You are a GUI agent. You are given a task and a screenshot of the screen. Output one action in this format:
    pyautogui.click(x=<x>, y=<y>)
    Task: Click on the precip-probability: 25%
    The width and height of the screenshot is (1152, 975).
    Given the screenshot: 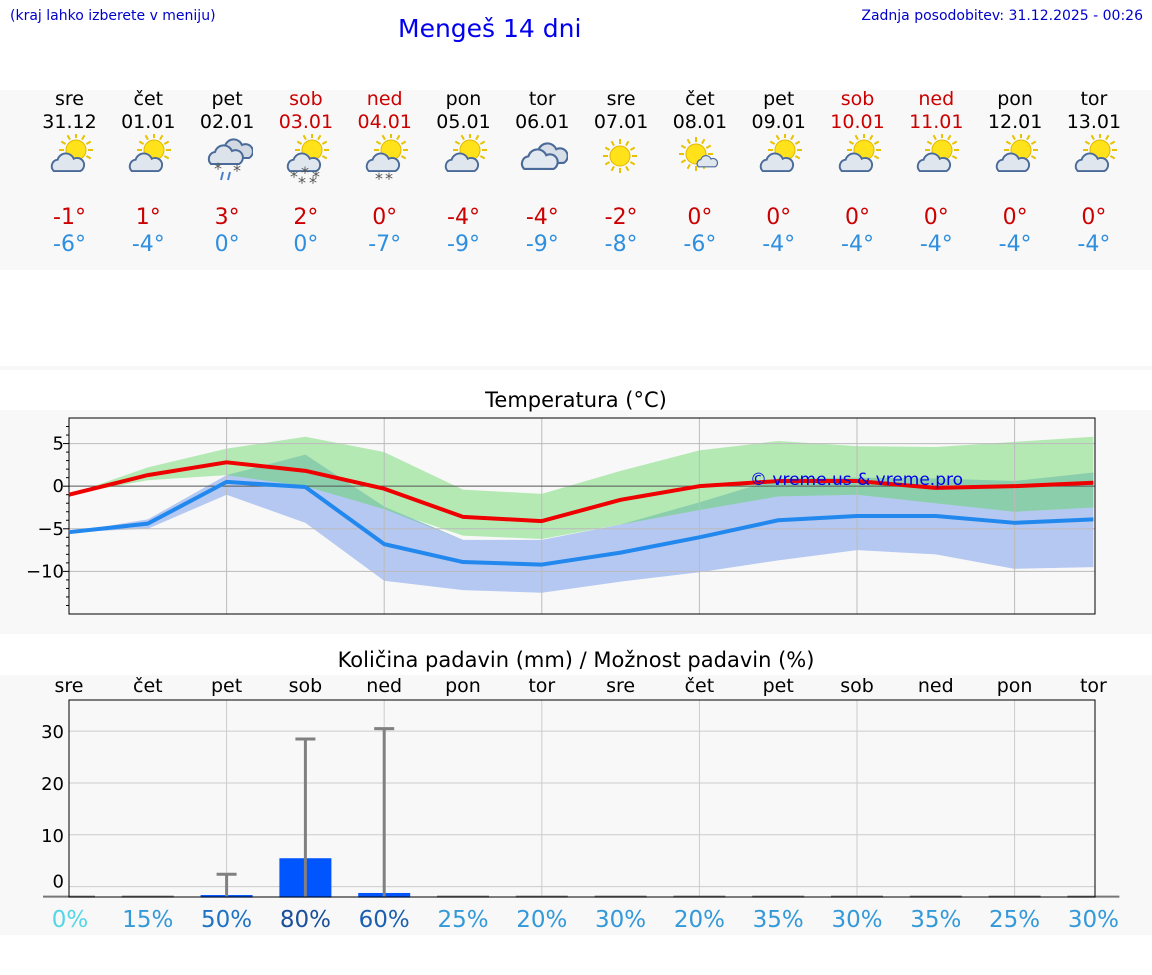 What is the action you would take?
    pyautogui.click(x=462, y=920)
    